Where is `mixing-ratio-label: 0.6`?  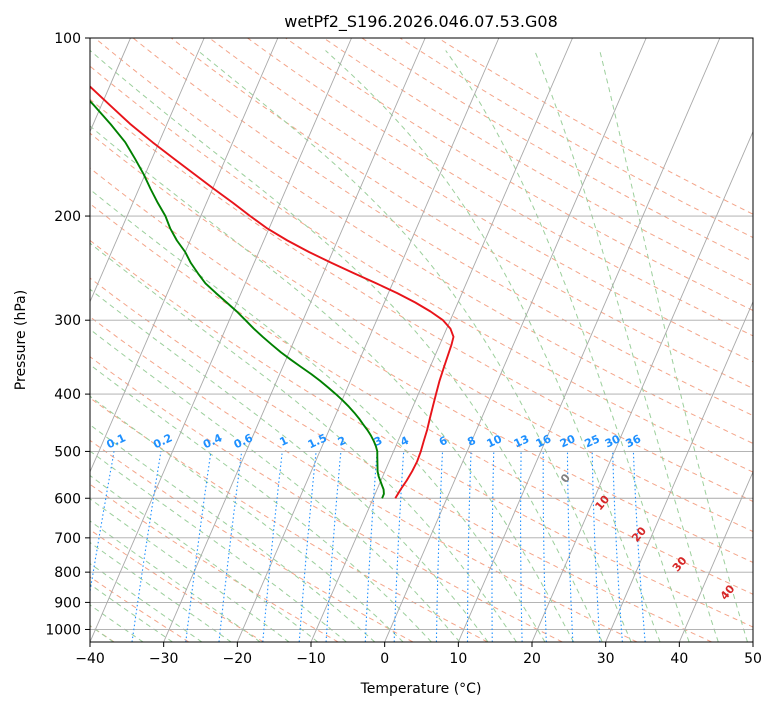
mixing-ratio-label: 0.6 is located at coordinates (243, 441).